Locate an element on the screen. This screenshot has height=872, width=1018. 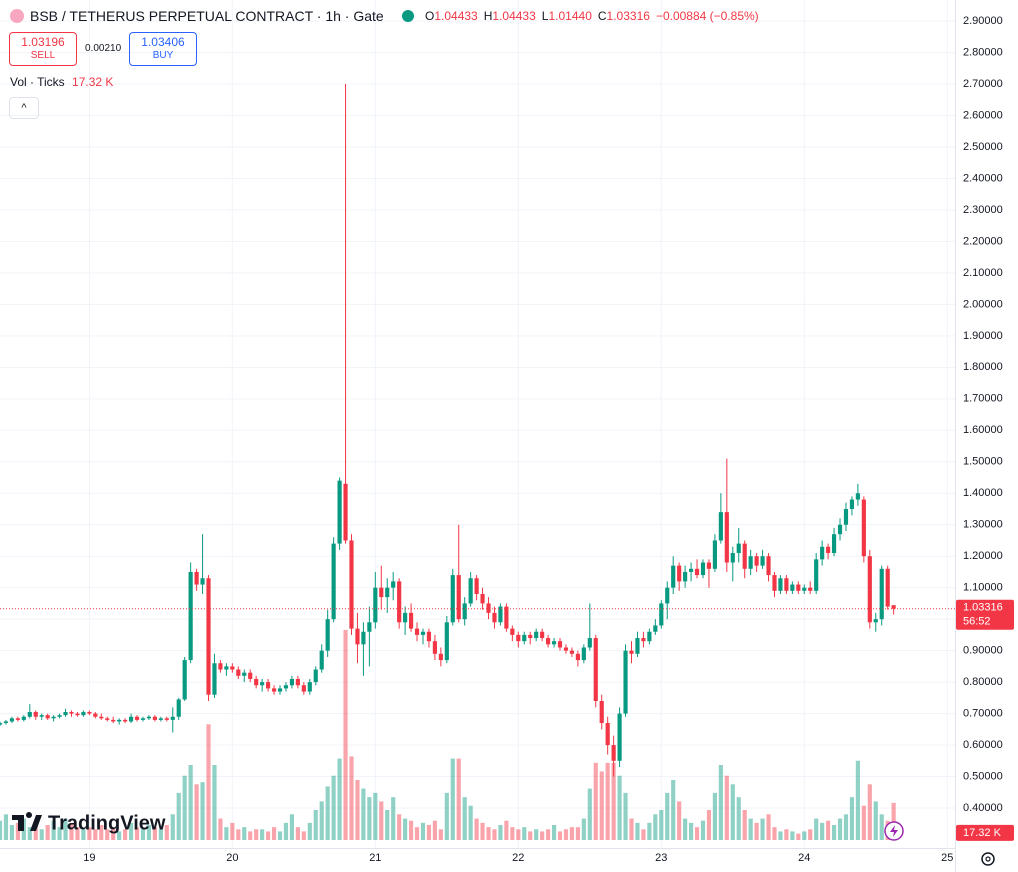
x-tick-label: 23 is located at coordinates (661, 858).